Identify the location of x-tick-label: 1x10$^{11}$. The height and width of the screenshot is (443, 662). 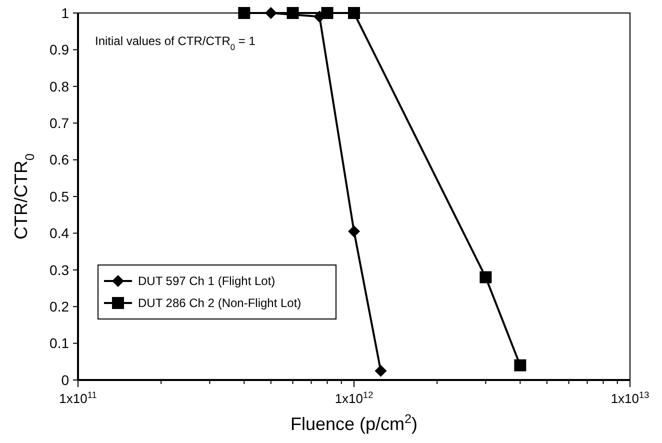
(78, 398).